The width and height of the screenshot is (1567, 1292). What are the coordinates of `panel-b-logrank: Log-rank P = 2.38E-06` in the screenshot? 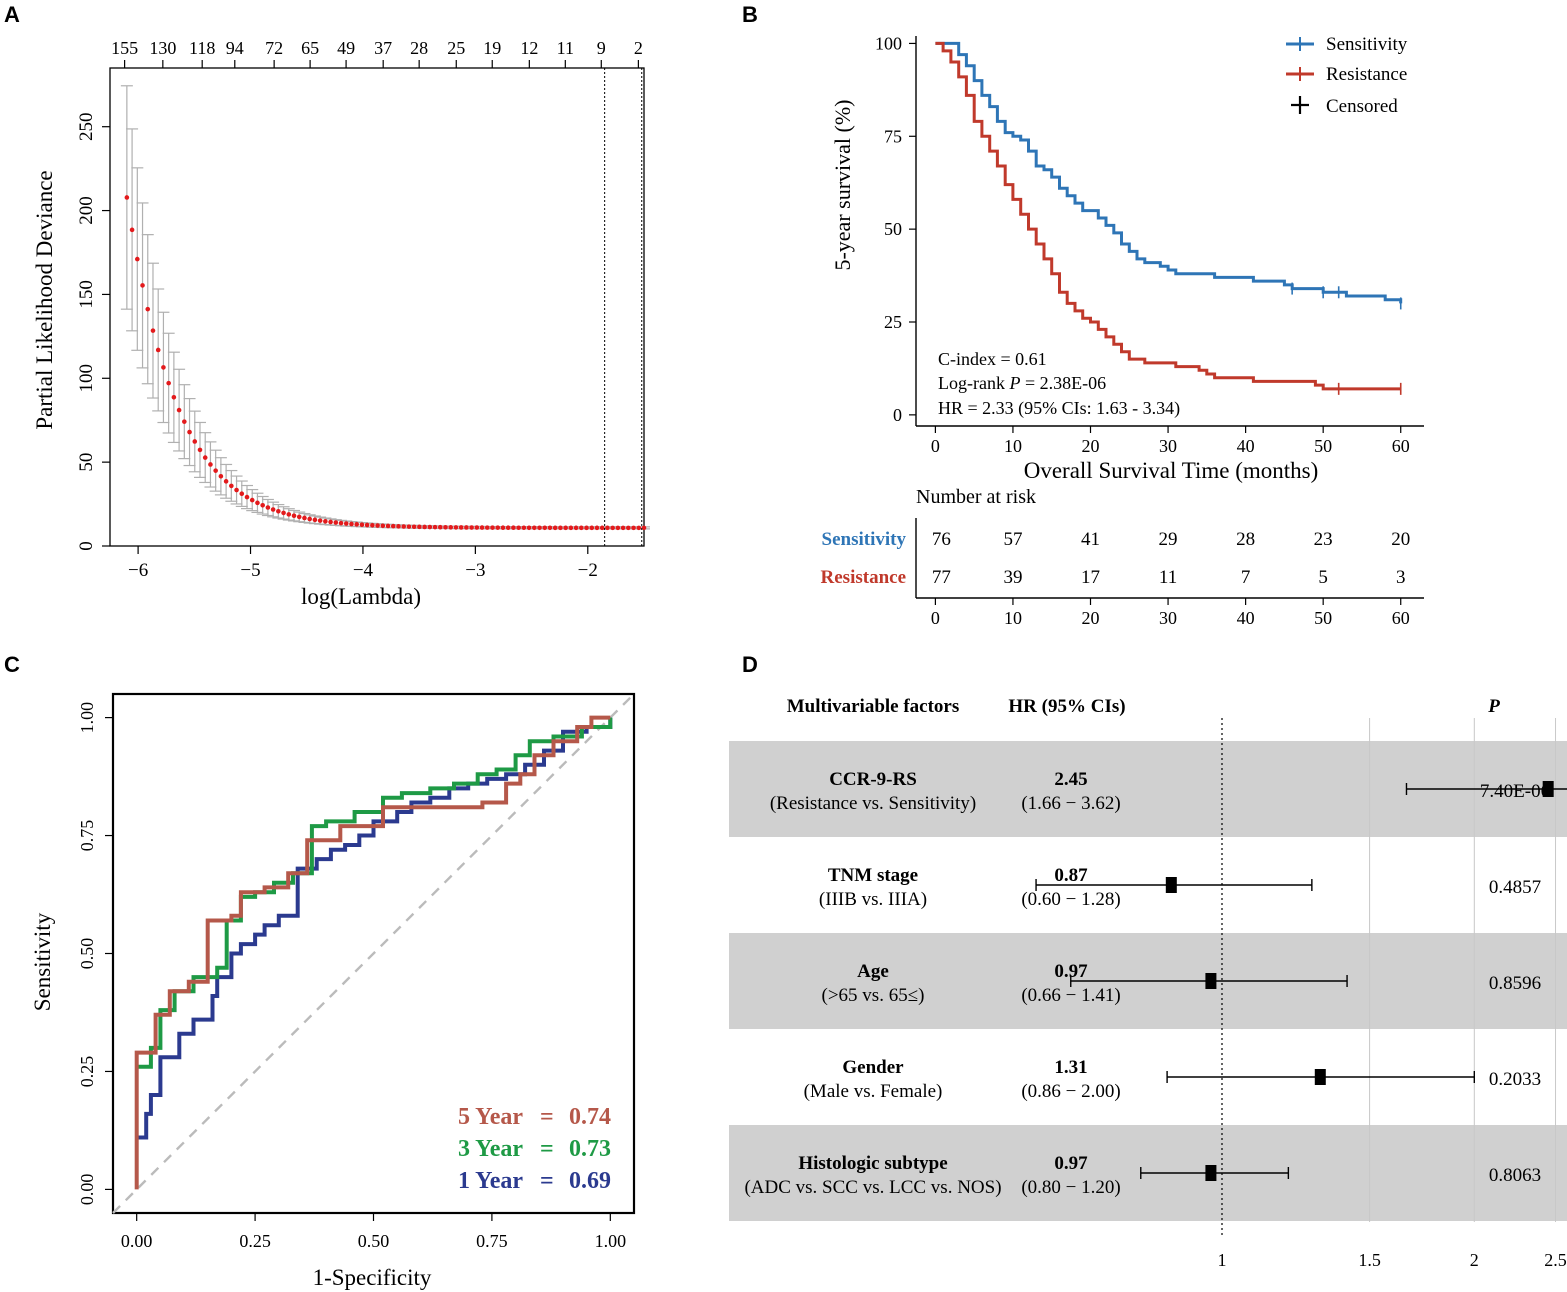 It's located at (1022, 383).